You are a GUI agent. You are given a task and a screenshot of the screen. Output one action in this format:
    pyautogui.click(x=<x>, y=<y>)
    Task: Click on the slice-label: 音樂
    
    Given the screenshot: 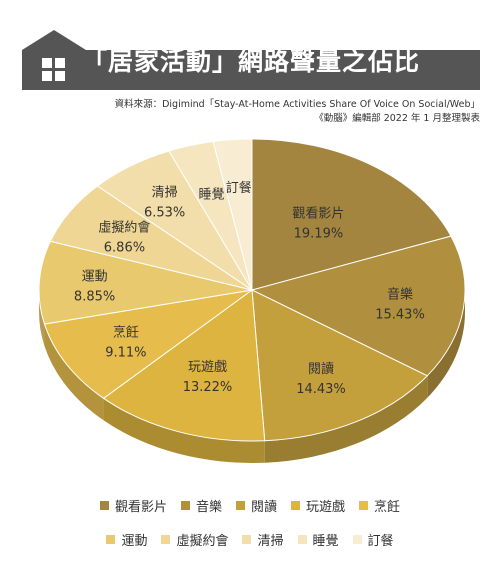 What is the action you would take?
    pyautogui.click(x=400, y=295)
    